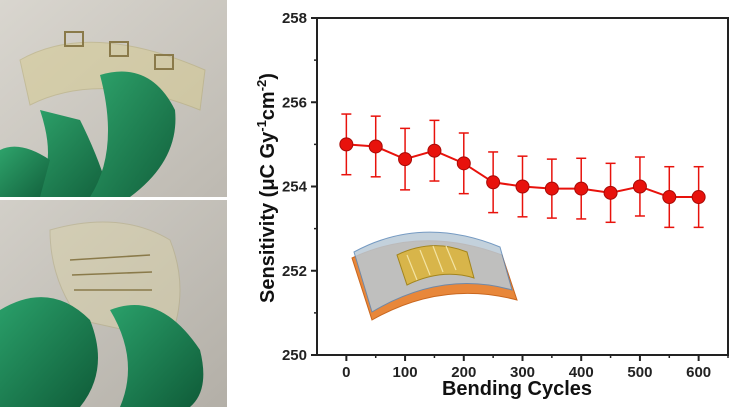 The image size is (737, 407). I want to click on y-tick-label: 254, so click(295, 187).